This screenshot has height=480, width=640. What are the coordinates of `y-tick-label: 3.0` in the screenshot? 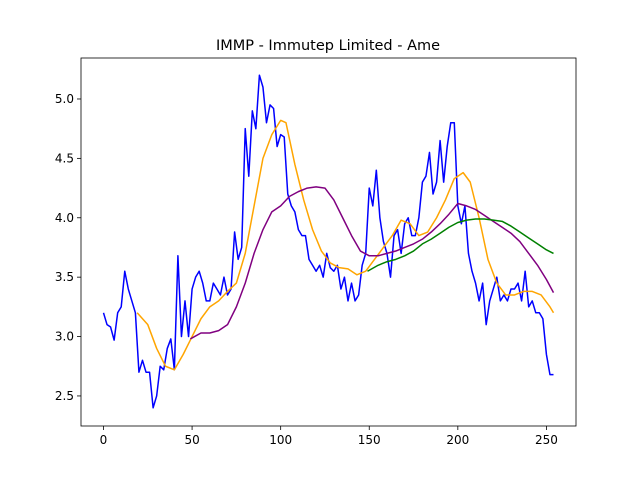 It's located at (64, 337).